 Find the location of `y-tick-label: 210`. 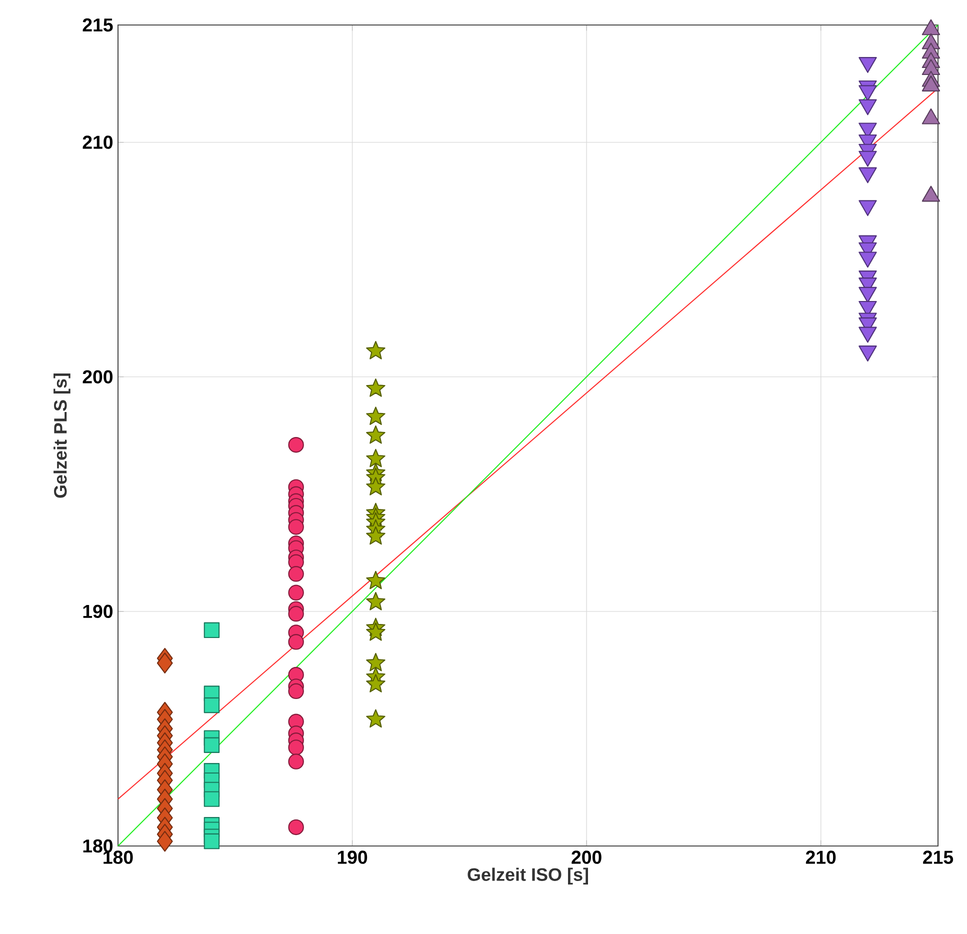

y-tick-label: 210 is located at coordinates (97, 142).